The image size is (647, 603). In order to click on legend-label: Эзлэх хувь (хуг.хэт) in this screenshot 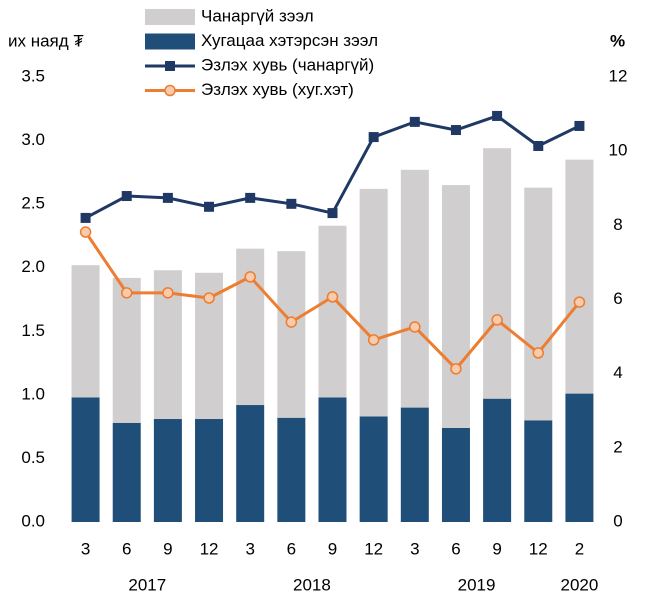, I will do `click(277, 89)`.